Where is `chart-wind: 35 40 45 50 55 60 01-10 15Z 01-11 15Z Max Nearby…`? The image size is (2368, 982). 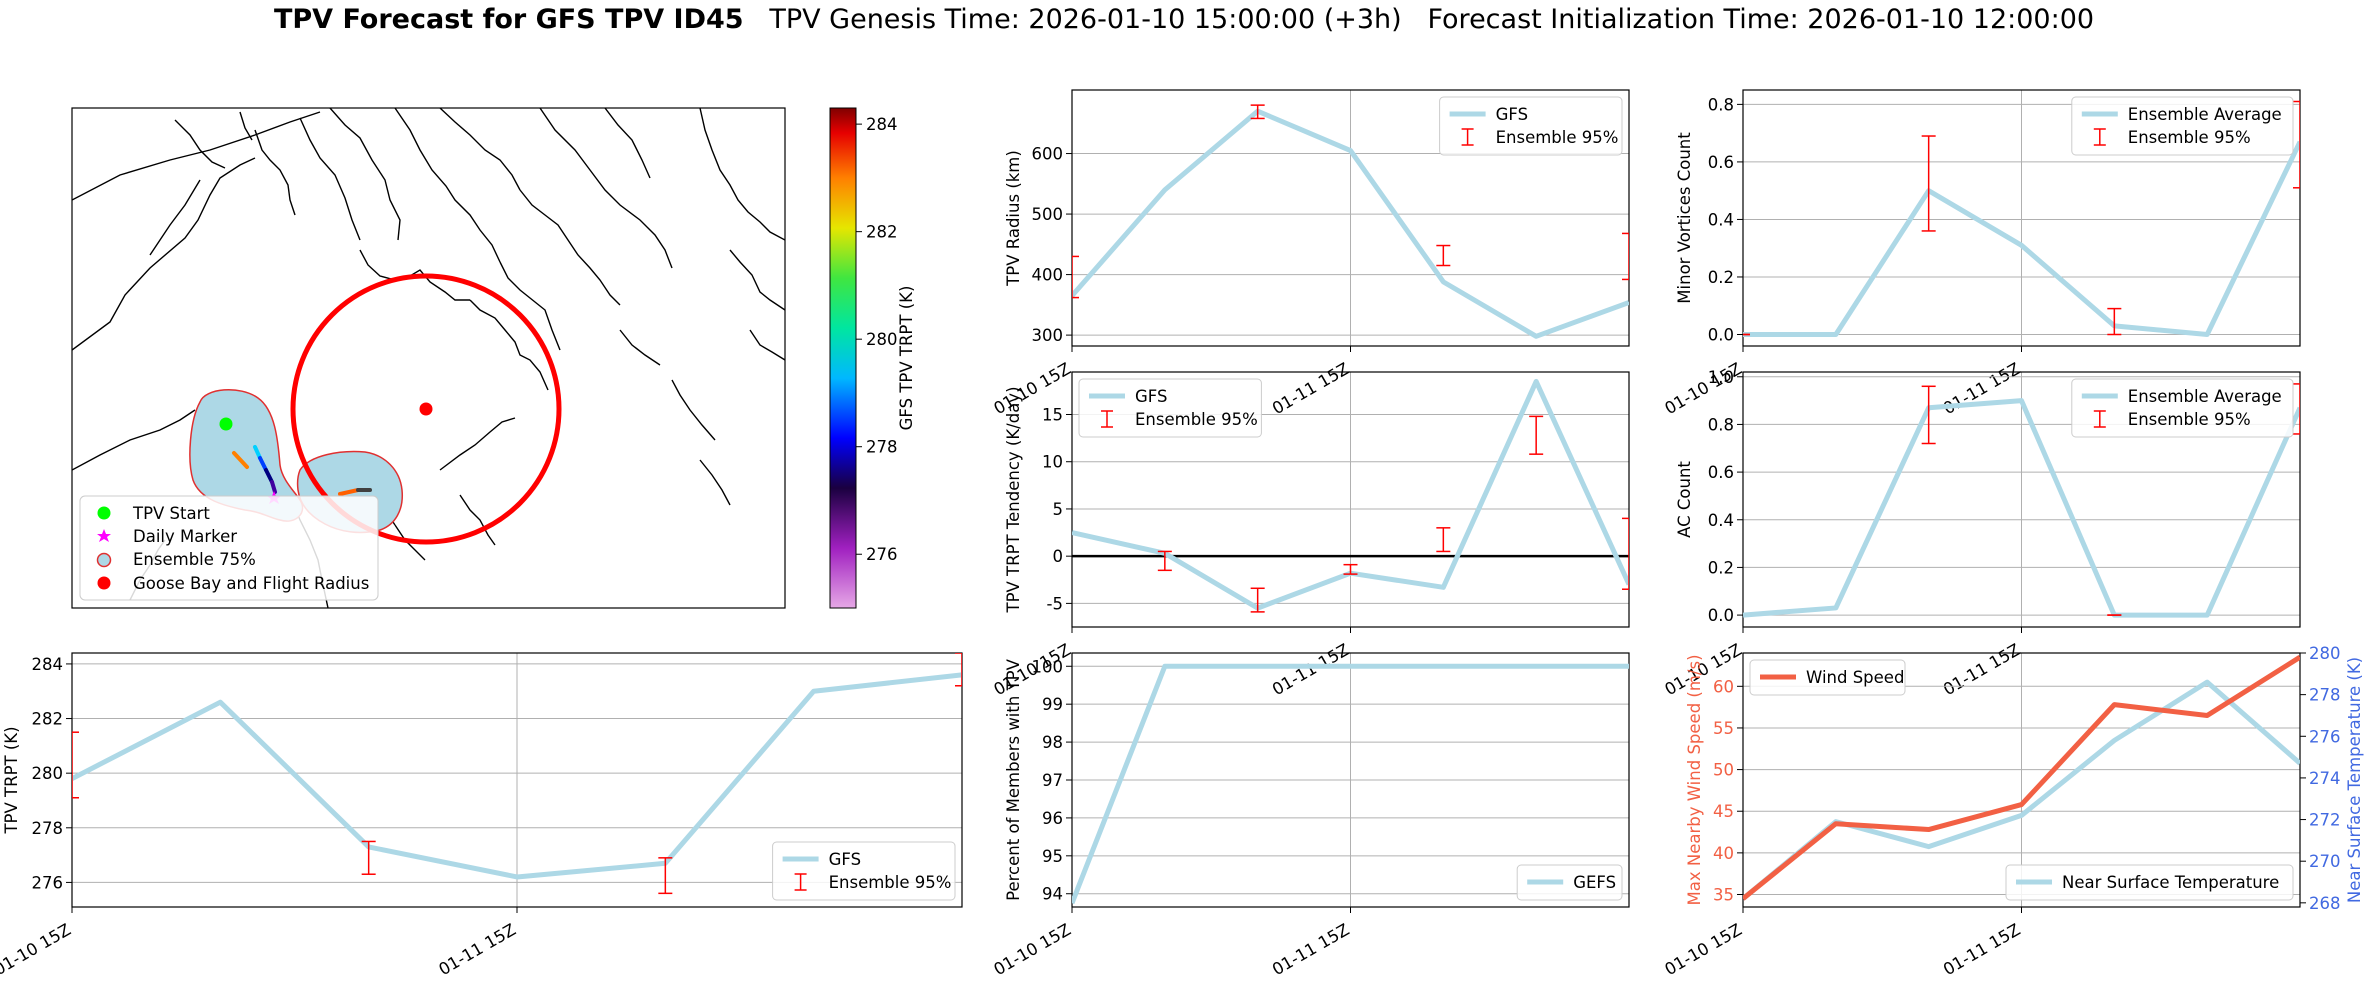
chart-wind: 35 40 45 50 55 60 01-10 15Z 01-11 15Z Max Nearby… is located at coordinates (2012, 811).